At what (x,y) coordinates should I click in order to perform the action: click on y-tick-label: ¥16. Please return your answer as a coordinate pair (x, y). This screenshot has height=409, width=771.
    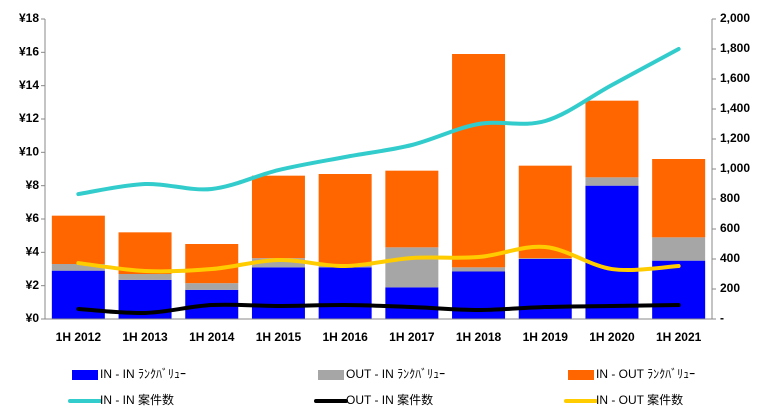
    Looking at the image, I should click on (29, 52).